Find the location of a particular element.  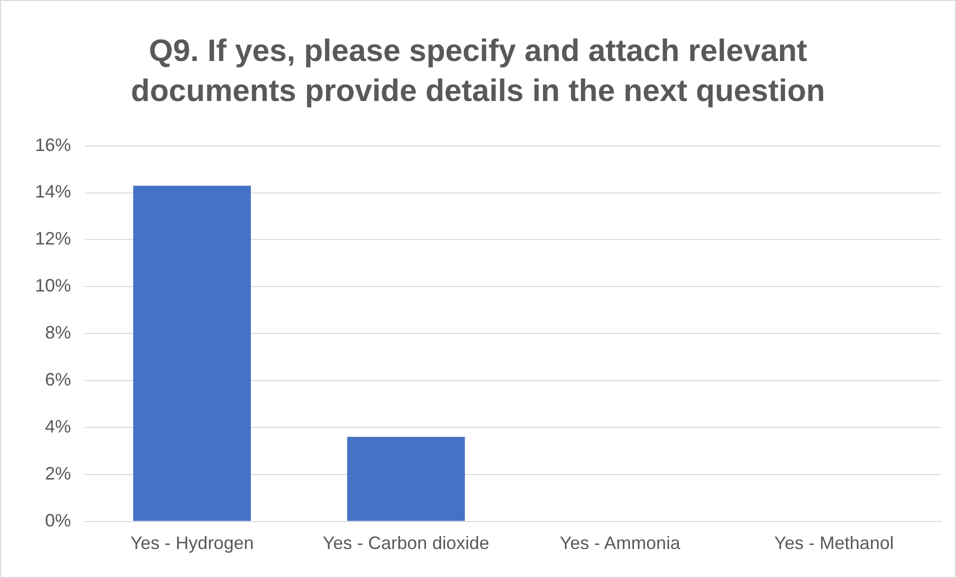

x-tick-label: Yes - Carbon dioxide is located at coordinates (406, 543).